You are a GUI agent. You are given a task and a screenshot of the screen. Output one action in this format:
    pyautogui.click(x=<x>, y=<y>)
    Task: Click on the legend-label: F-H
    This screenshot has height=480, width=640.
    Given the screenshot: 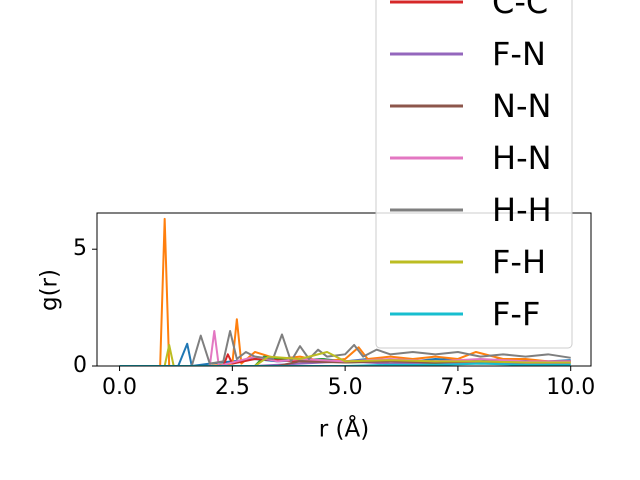 What is the action you would take?
    pyautogui.click(x=519, y=262)
    